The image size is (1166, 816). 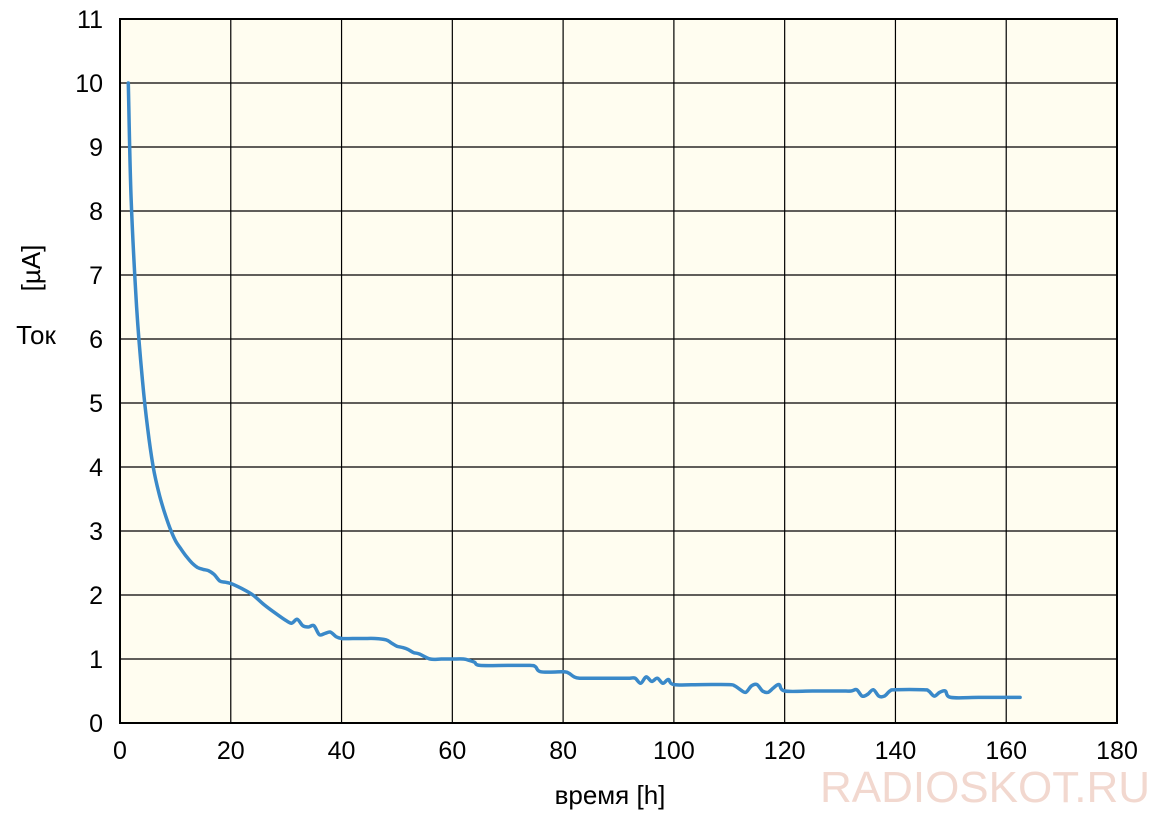 I want to click on x-tick-label: 80, so click(x=563, y=751).